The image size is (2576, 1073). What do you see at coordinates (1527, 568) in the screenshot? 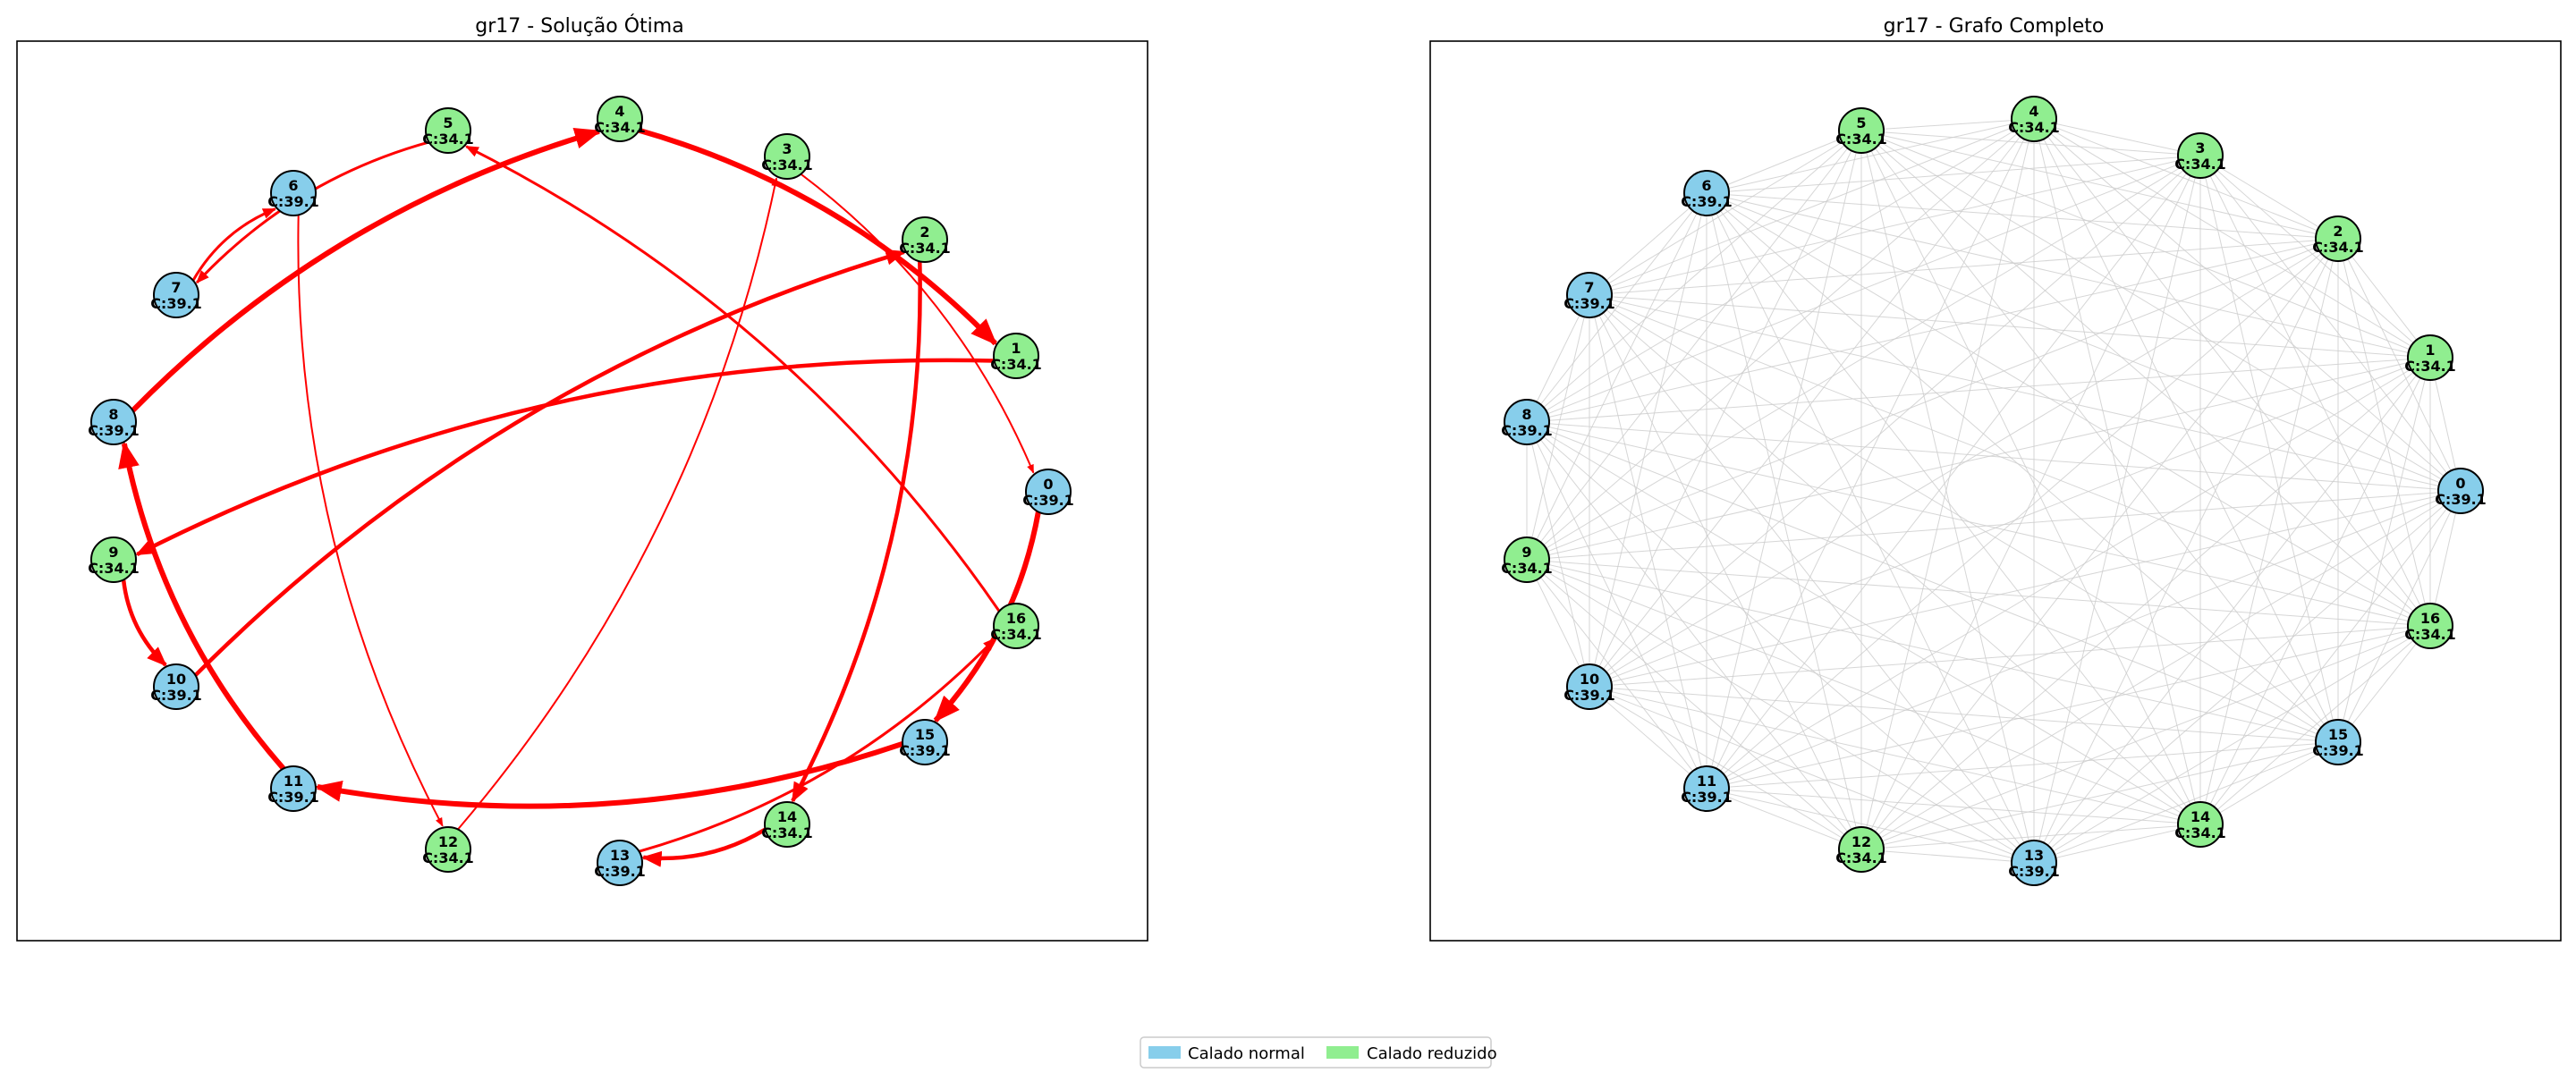
I see `complete-node-capacity: C:34.1` at bounding box center [1527, 568].